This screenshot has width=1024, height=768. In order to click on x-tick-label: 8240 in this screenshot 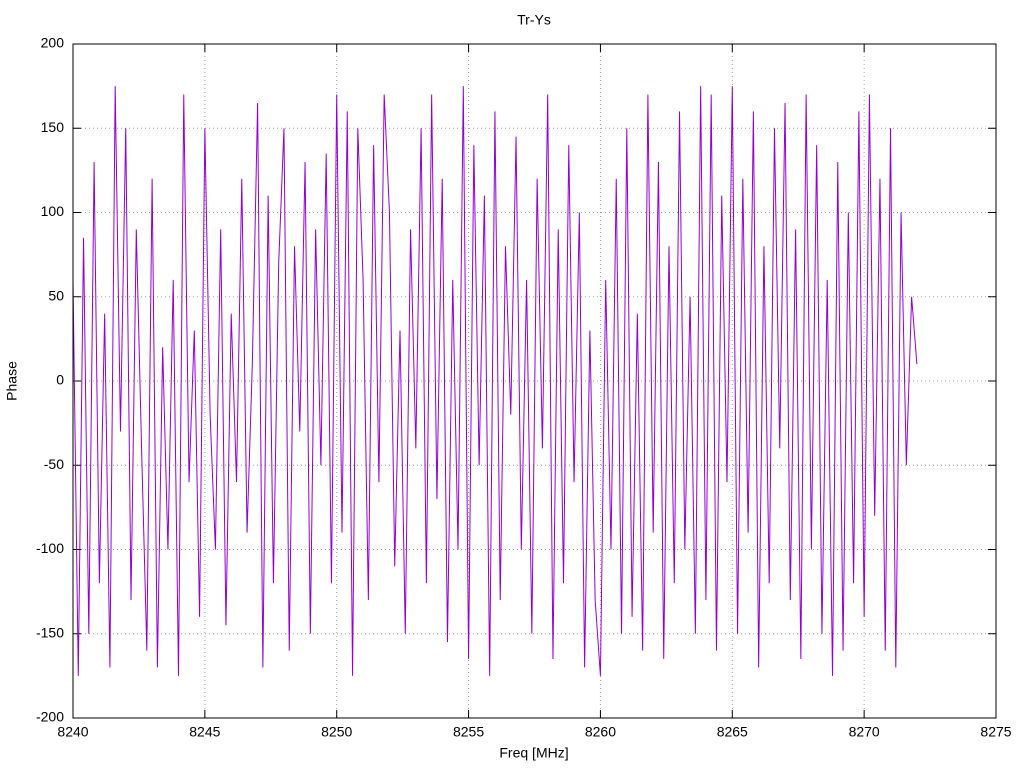, I will do `click(72, 732)`.